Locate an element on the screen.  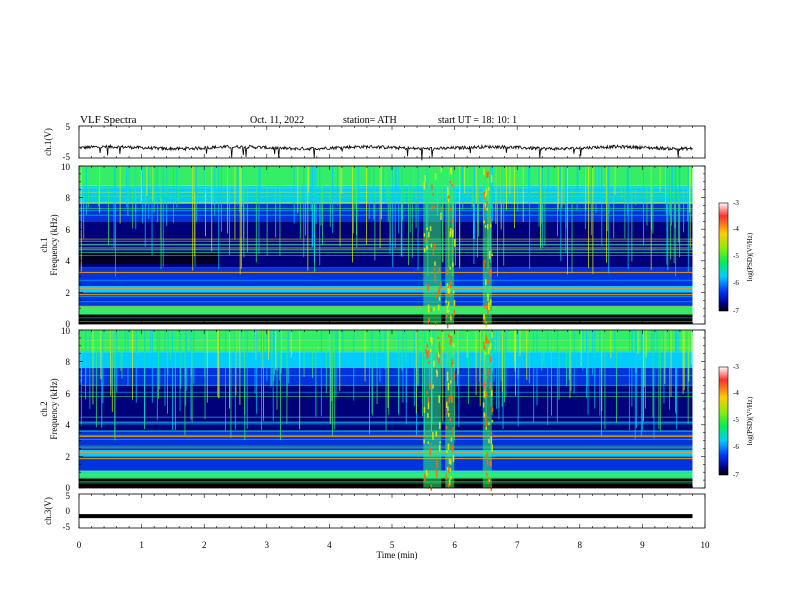
ch3-waveform-frame is located at coordinates (392, 511).